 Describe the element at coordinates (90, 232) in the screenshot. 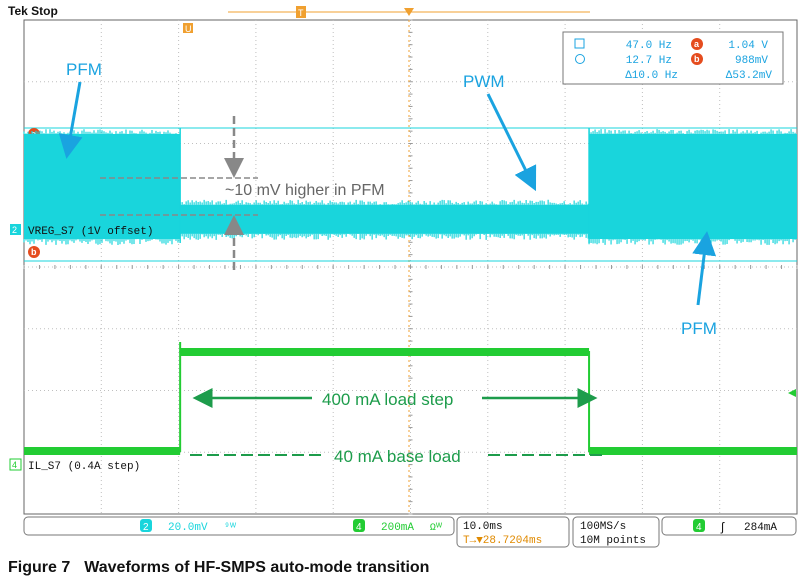

I see `svg-text: VREG_S7 (1V offset)` at that location.